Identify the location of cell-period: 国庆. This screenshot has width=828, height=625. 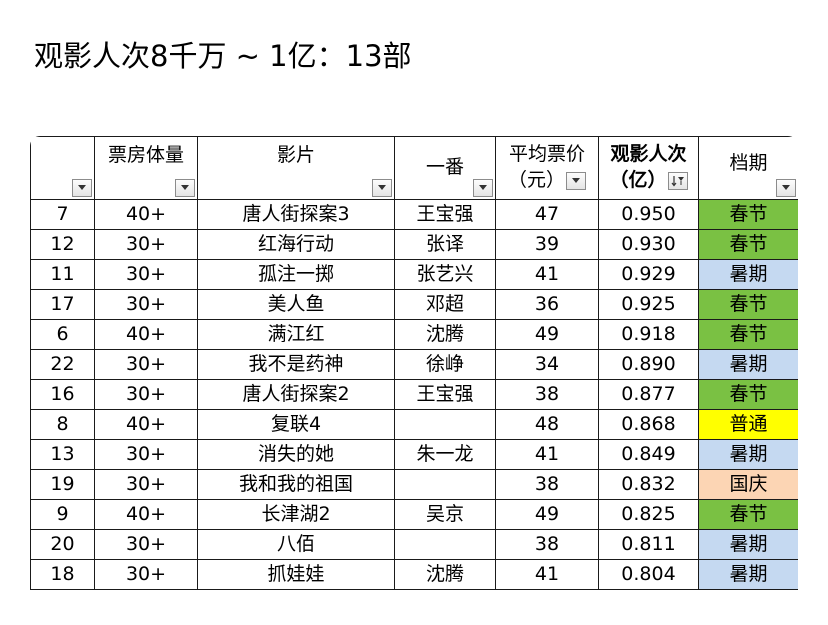
(748, 484).